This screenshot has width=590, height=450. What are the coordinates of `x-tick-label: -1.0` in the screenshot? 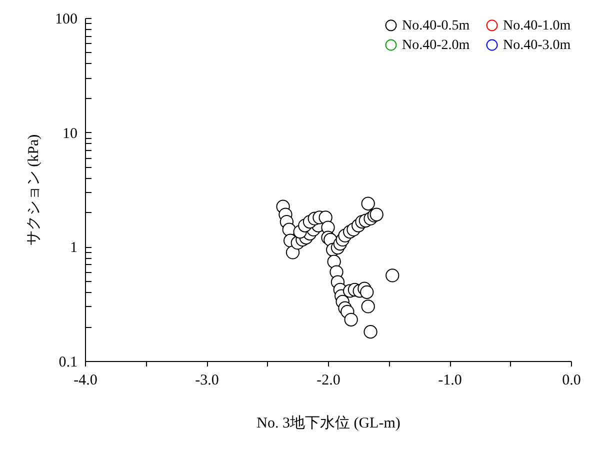 It's located at (450, 380).